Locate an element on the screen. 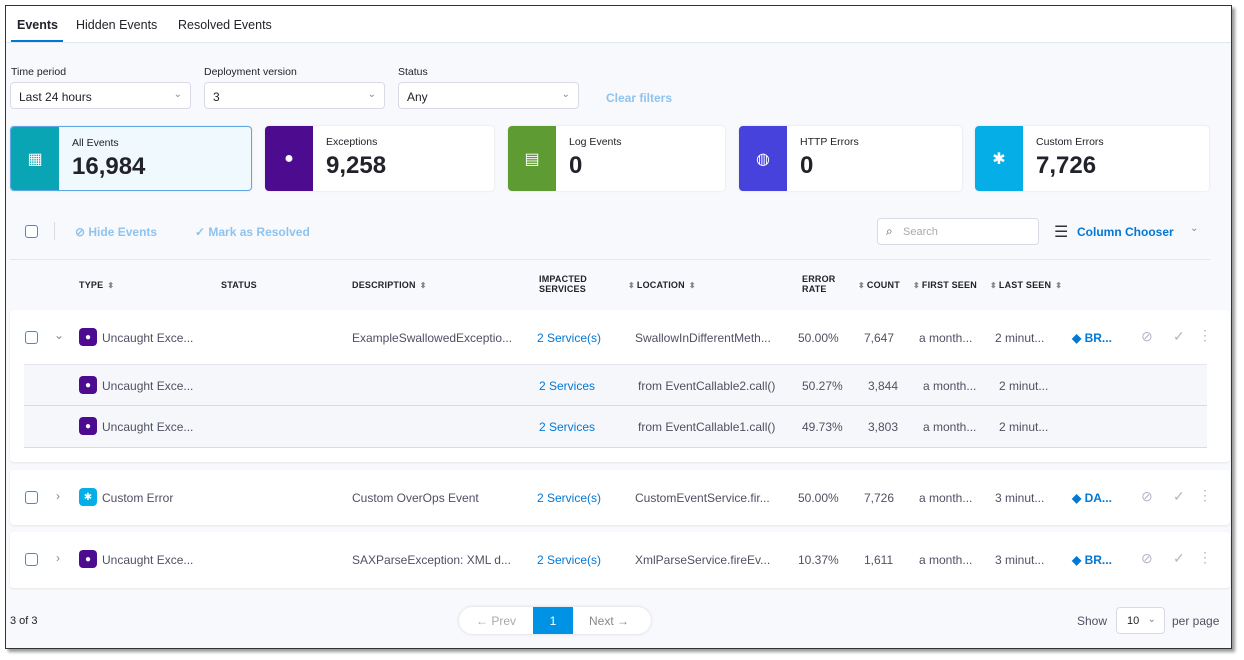 Image resolution: width=1244 pixels, height=660 pixels. card-custom-errors: ✱ Custom Errors 7,726 is located at coordinates (1092, 158).